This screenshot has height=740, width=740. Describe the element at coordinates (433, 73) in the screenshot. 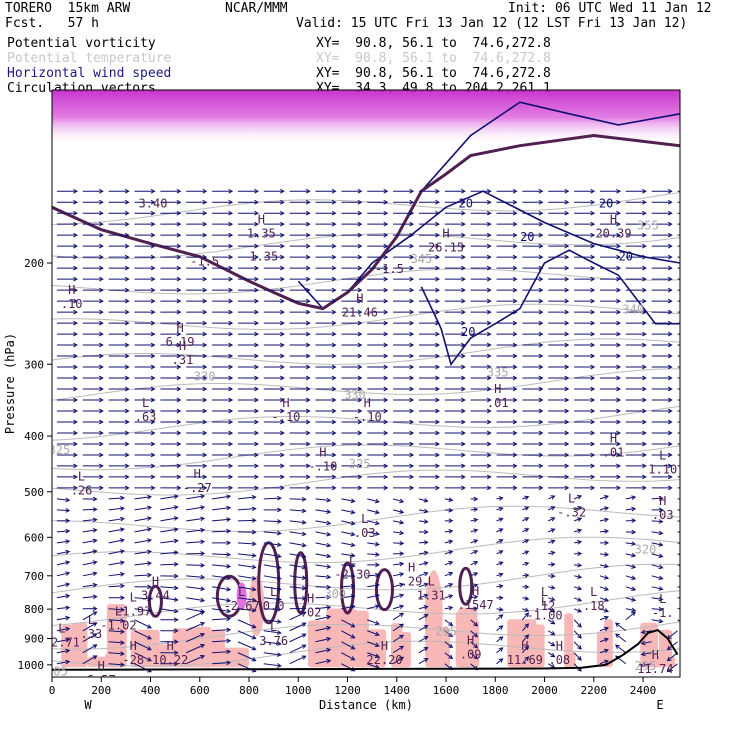

I see `field-xy-wind: XY= 90.8, 56.1 to 74.6,272.8` at that location.